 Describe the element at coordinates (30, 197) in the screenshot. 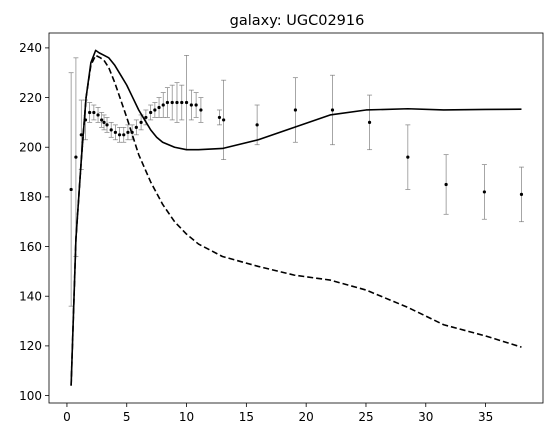

I see `y-tick-label: 180` at that location.